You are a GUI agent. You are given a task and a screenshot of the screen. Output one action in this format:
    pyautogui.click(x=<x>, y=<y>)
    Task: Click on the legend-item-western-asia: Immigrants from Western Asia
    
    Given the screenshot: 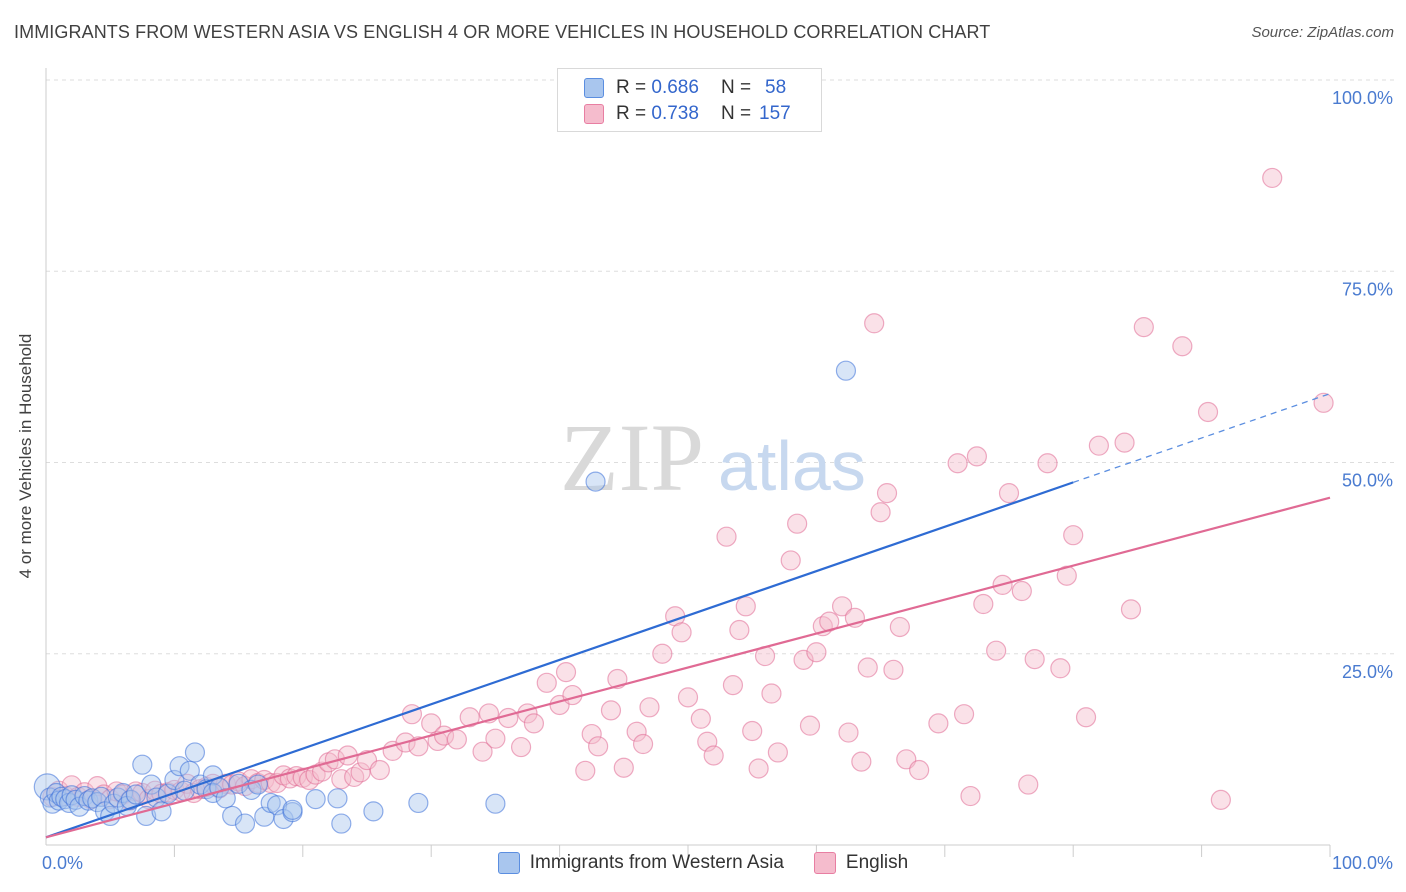 What is the action you would take?
    pyautogui.click(x=640, y=863)
    